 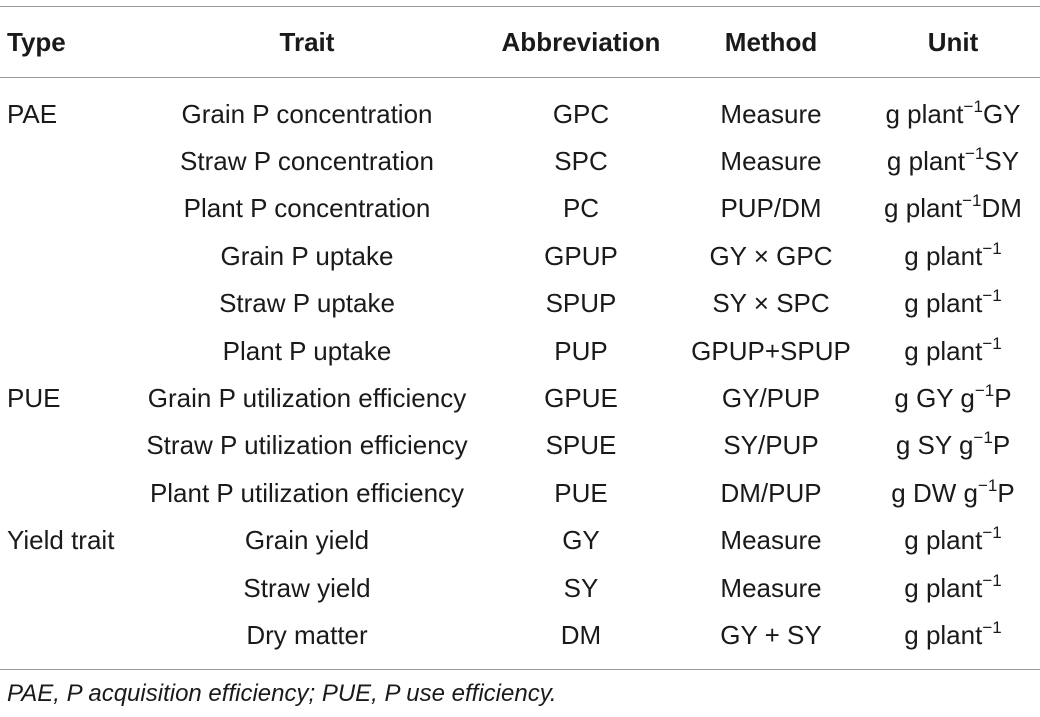 What do you see at coordinates (1001, 208) in the screenshot?
I see `unit-suffix: DM` at bounding box center [1001, 208].